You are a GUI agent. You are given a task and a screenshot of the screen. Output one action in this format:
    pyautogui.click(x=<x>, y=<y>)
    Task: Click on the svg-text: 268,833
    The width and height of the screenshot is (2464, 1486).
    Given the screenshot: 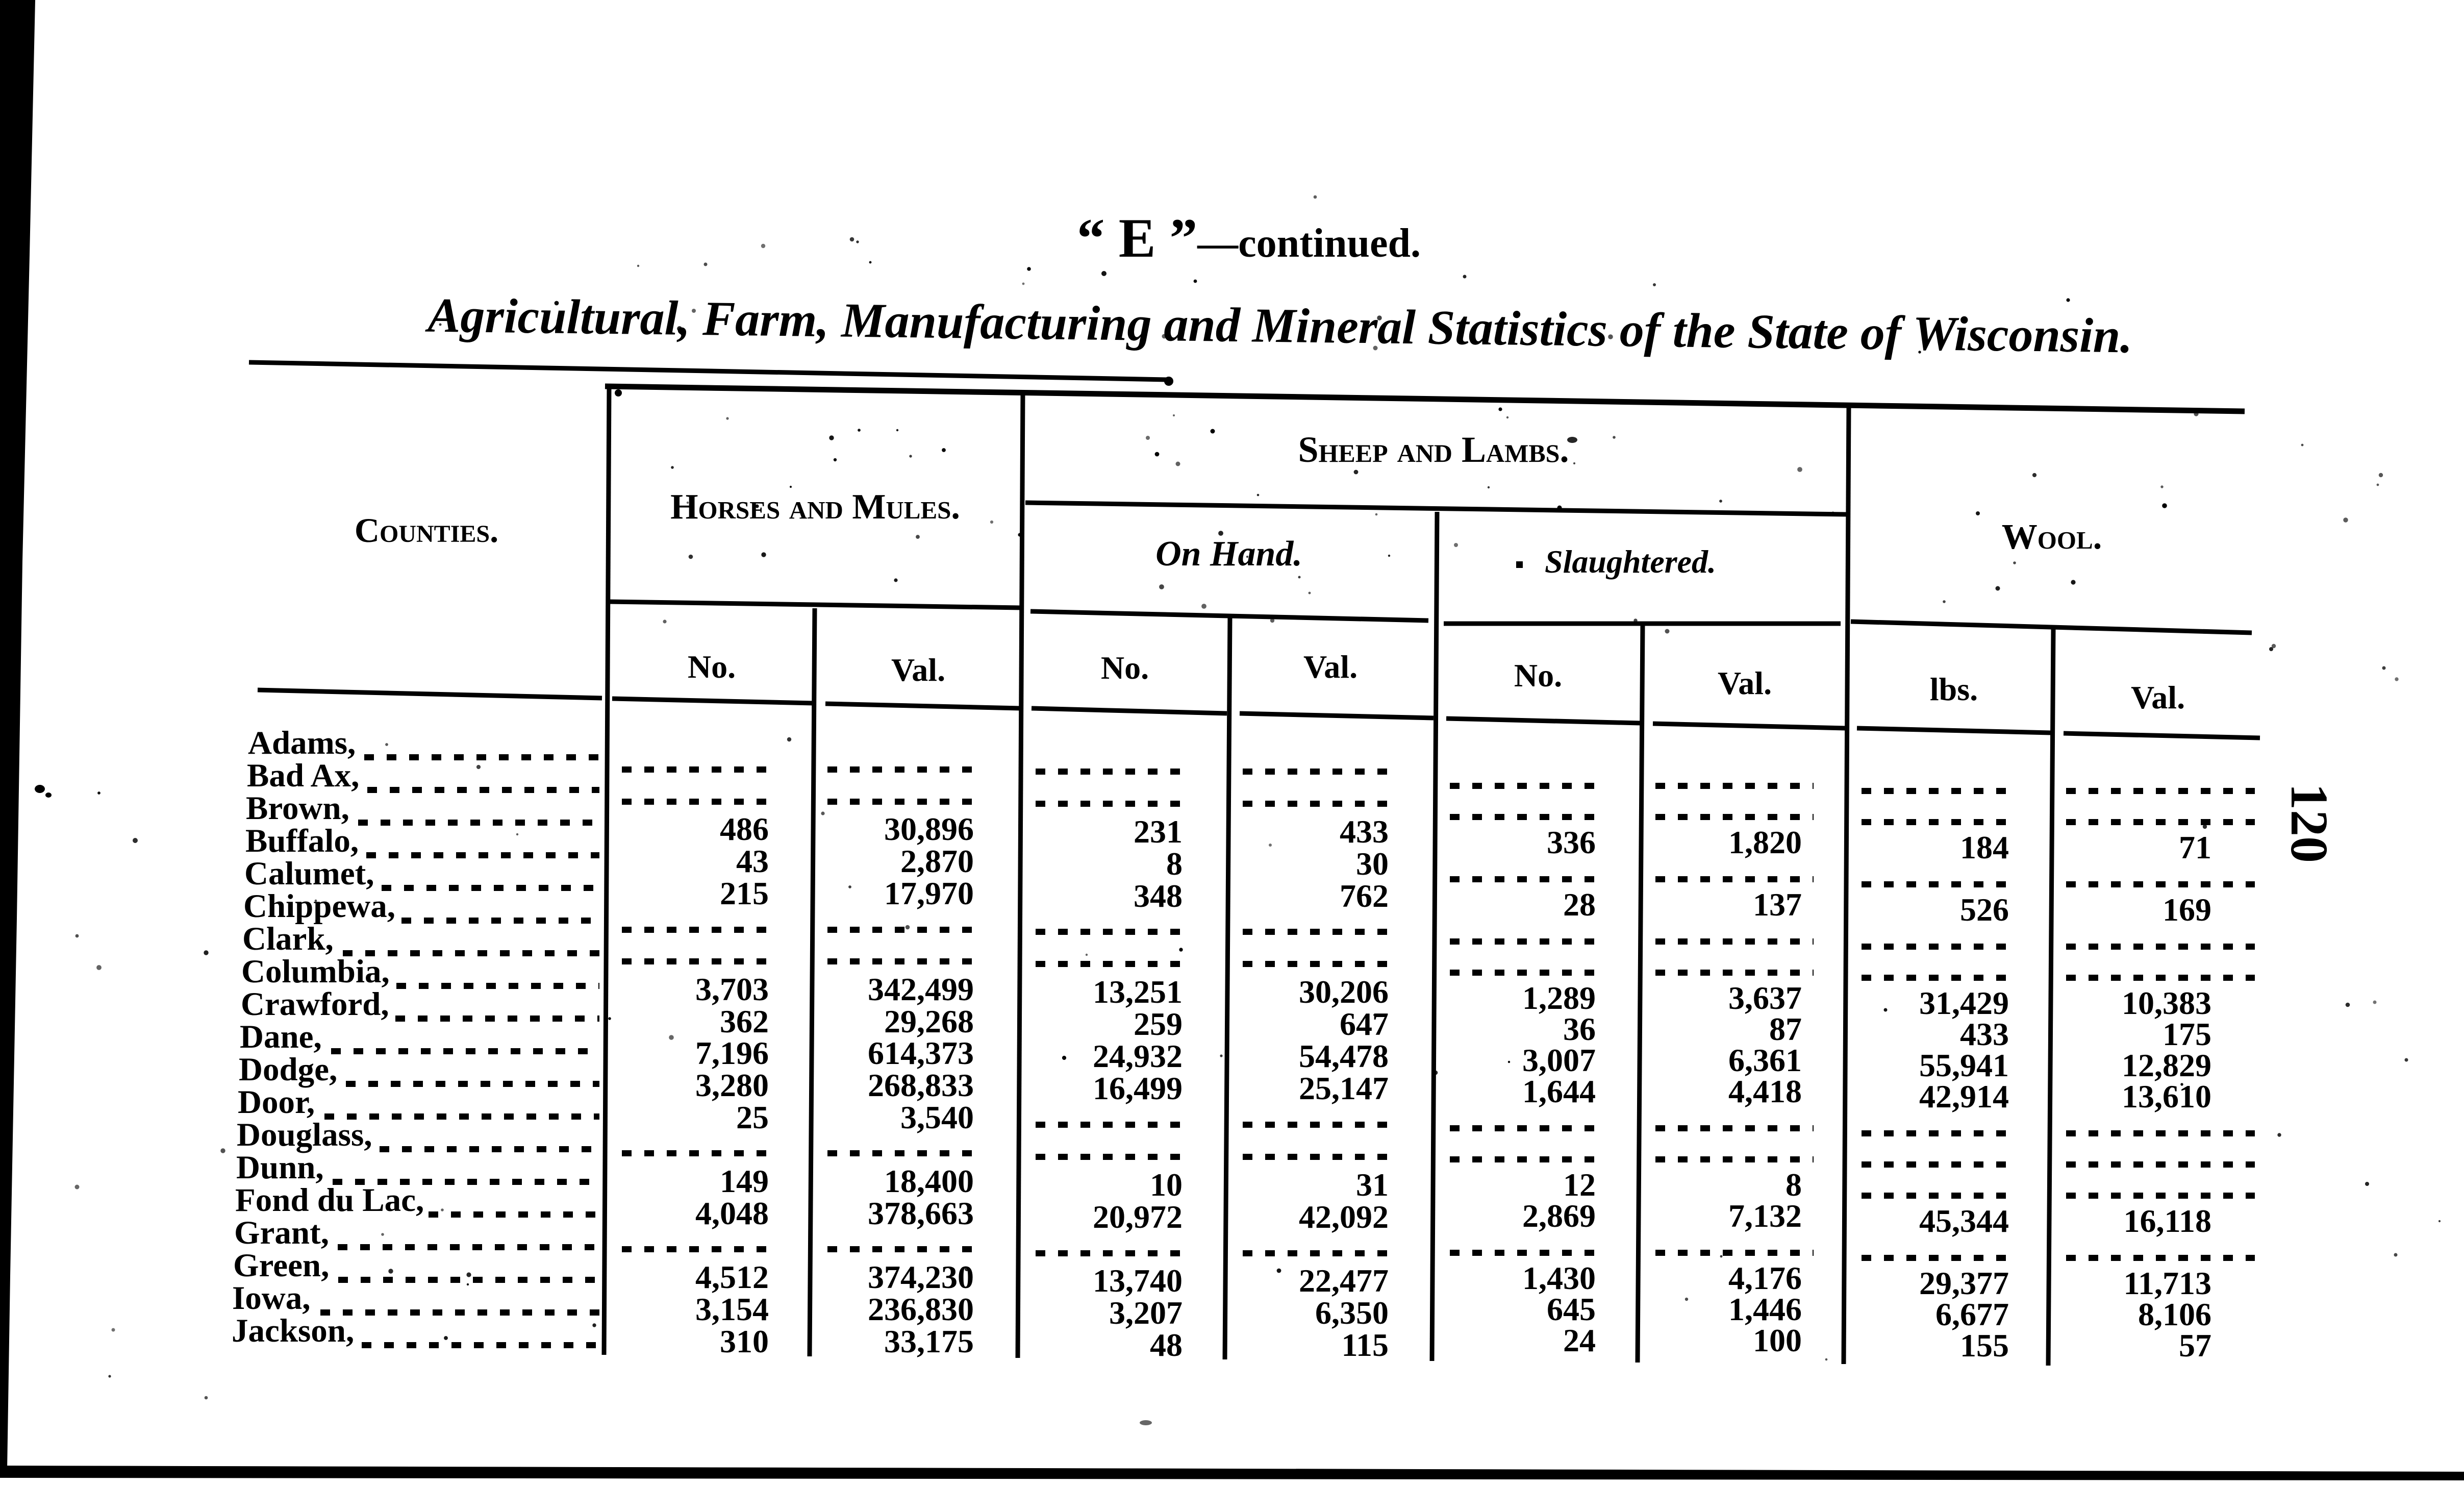 What is the action you would take?
    pyautogui.click(x=921, y=1085)
    